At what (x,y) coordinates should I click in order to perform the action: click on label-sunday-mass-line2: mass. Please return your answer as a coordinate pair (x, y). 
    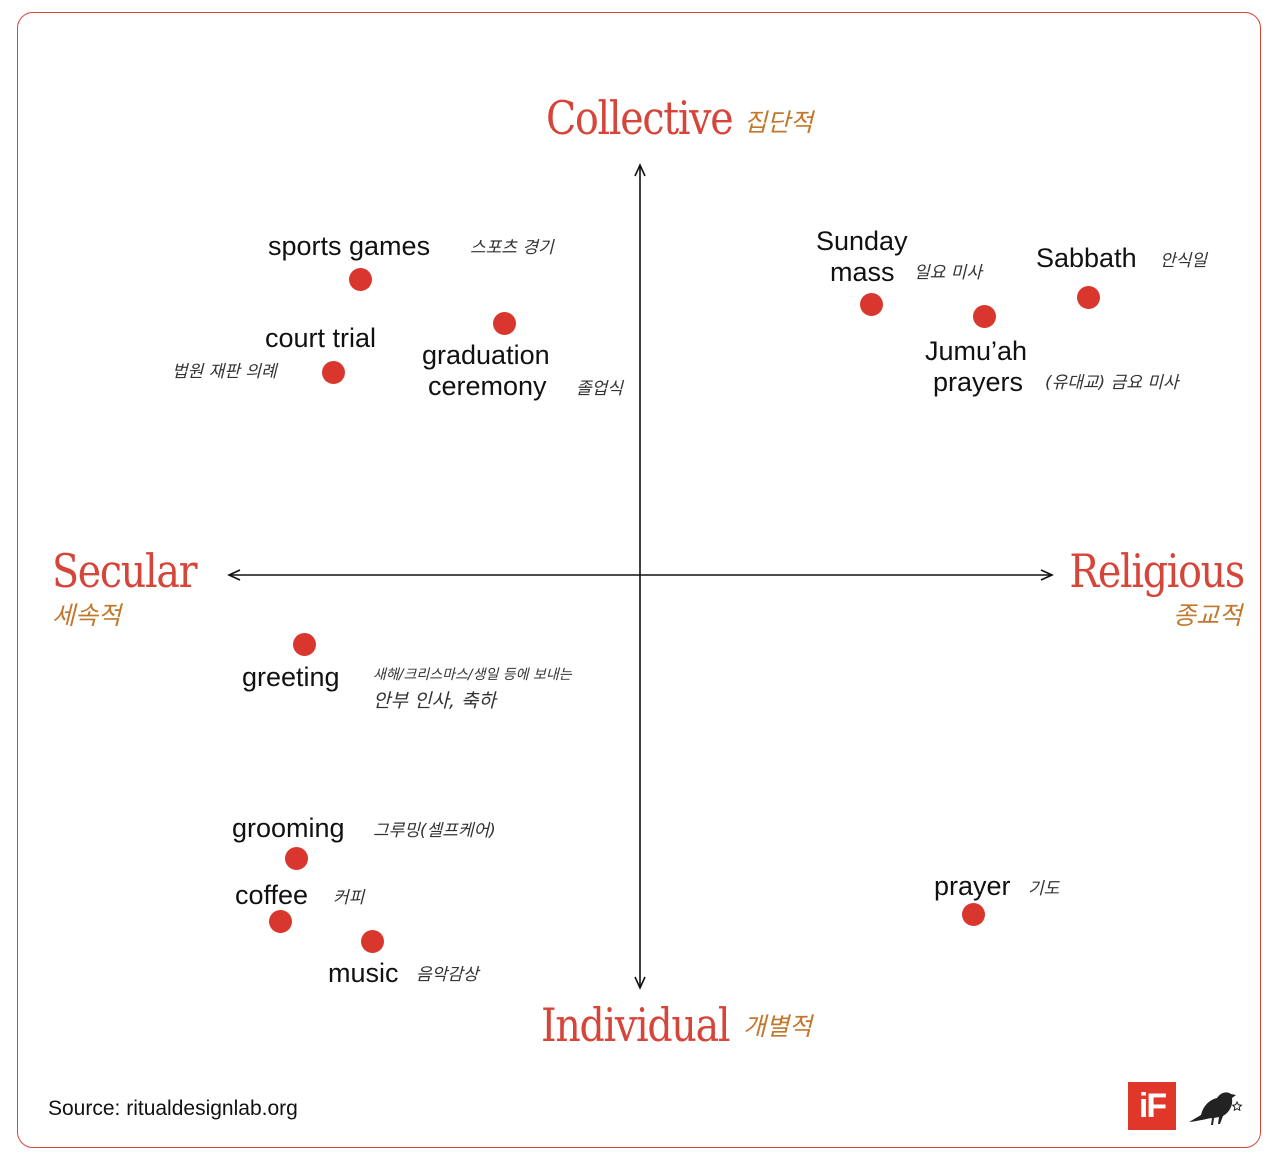
    Looking at the image, I should click on (862, 272).